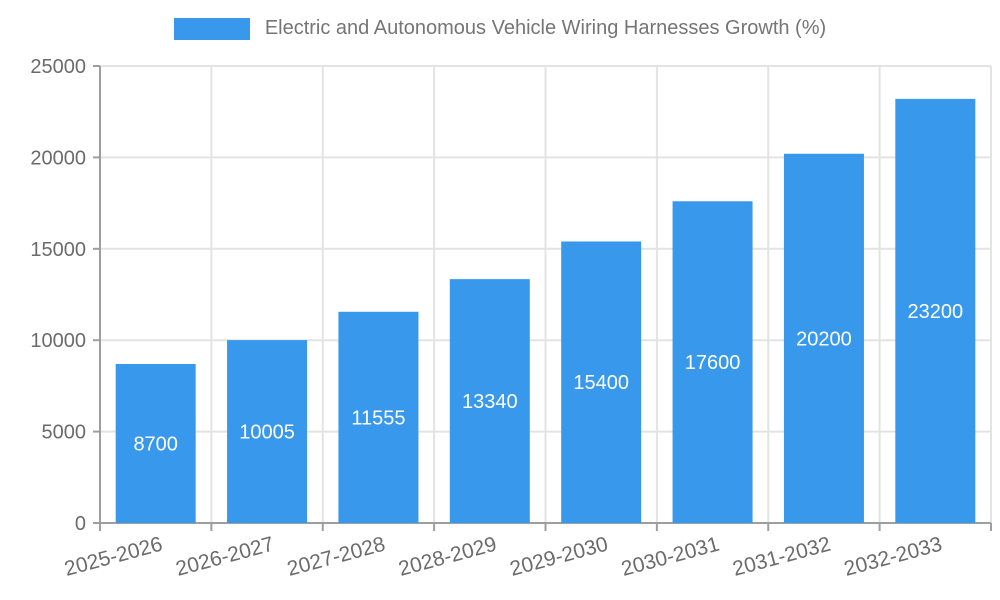 The image size is (1000, 600). Describe the element at coordinates (447, 557) in the screenshot. I see `x-tick-label: 2028-2029` at that location.